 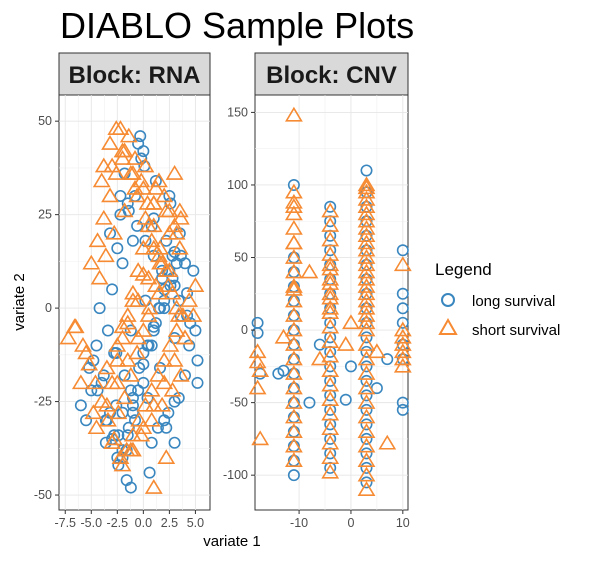 I want to click on x-tick-label: 10, so click(x=403, y=523).